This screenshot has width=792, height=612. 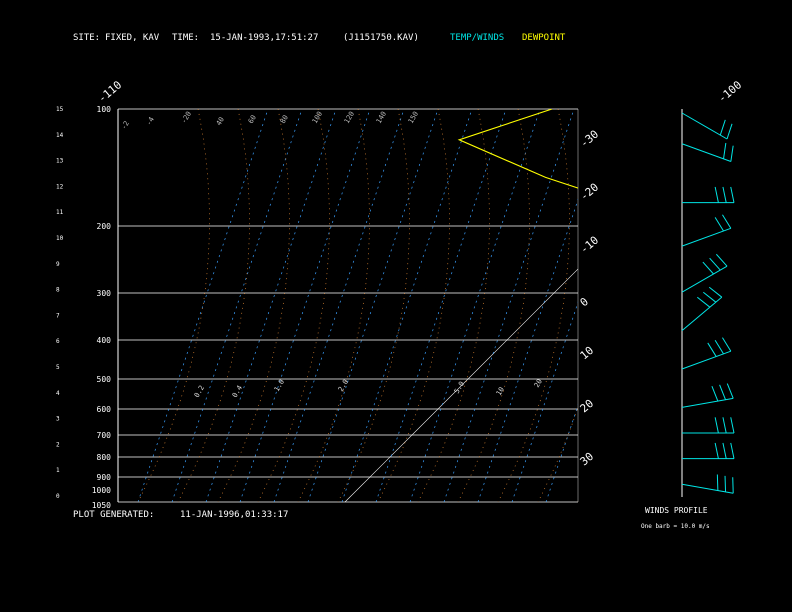 What do you see at coordinates (104, 477) in the screenshot?
I see `pressure-tick-label: 900` at bounding box center [104, 477].